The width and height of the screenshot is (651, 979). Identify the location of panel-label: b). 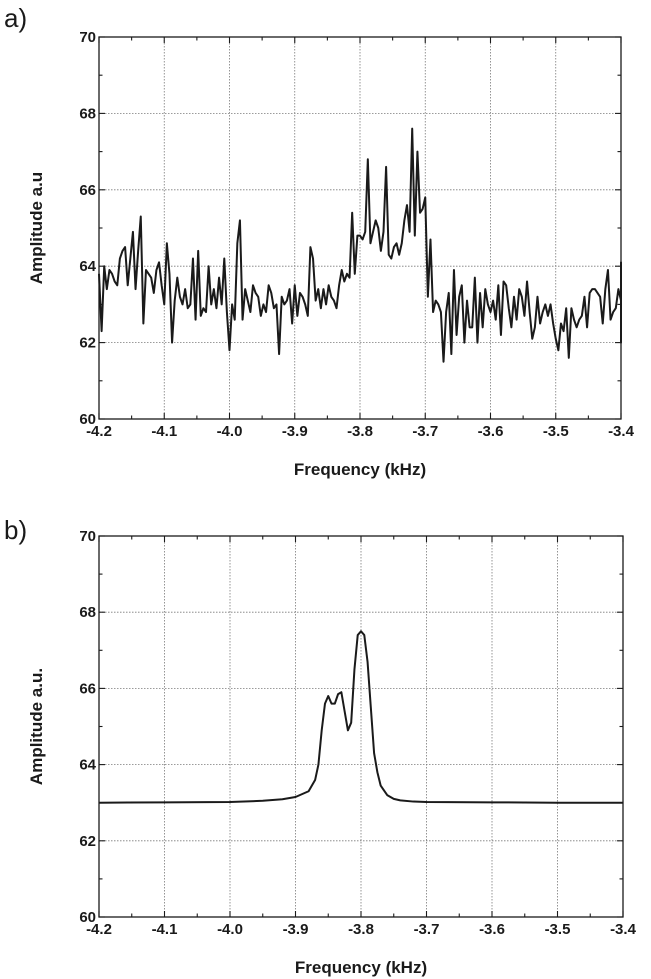
(15, 530).